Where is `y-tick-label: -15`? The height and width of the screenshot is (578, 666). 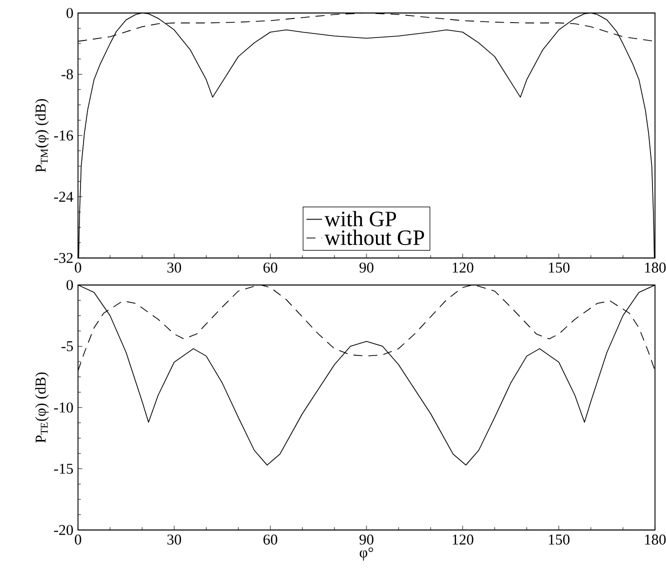
y-tick-label: -15 is located at coordinates (63, 469).